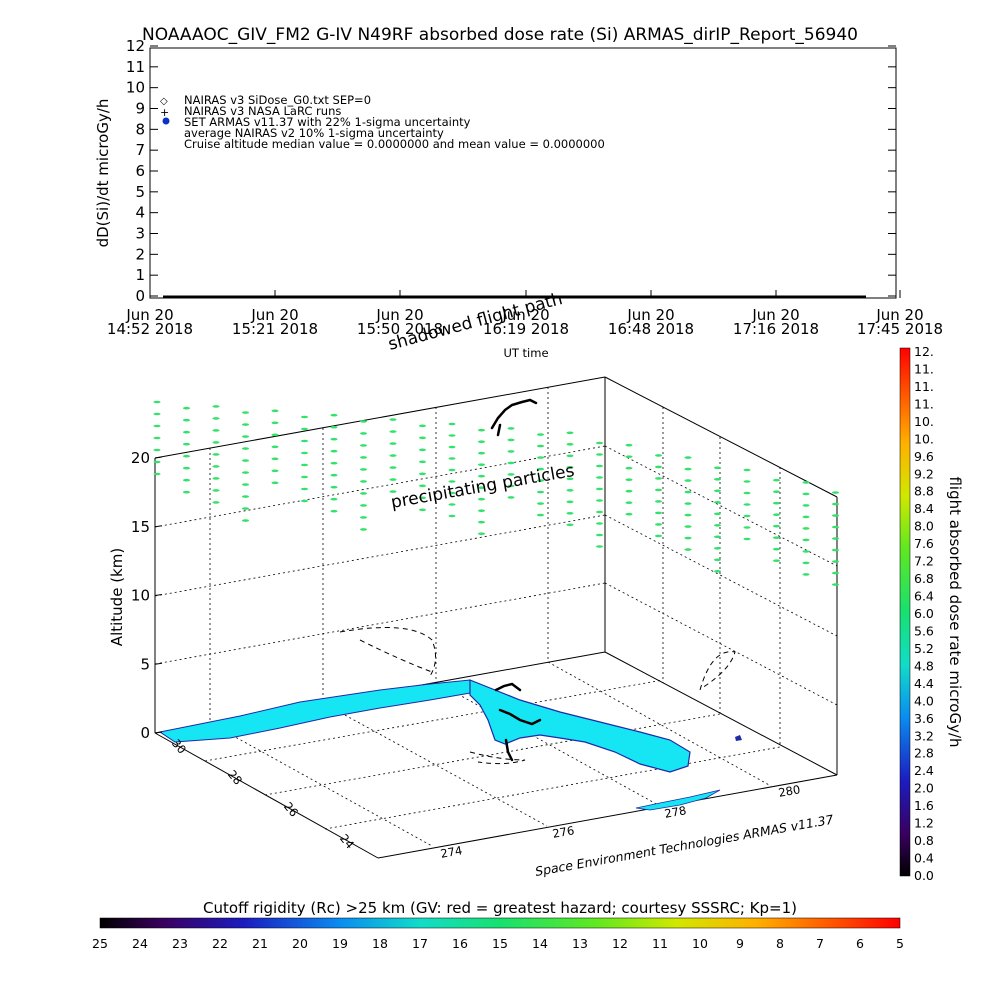  Describe the element at coordinates (400, 329) in the screenshot. I see `top-x-tick-time: 15:50 2018` at that location.